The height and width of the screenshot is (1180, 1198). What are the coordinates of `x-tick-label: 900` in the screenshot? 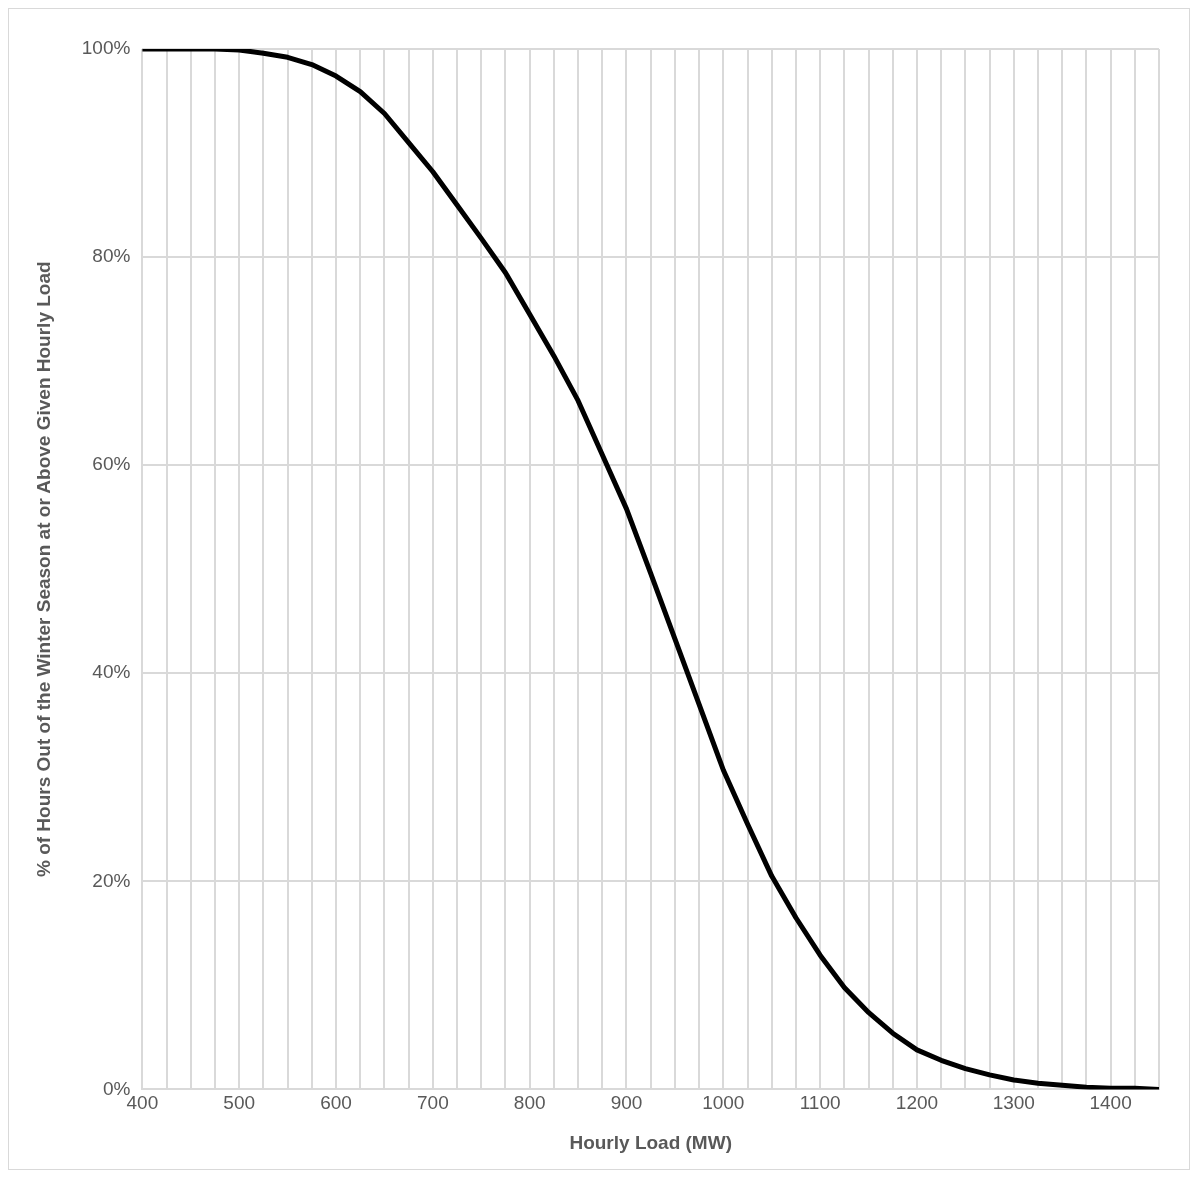 It's located at (626, 1103).